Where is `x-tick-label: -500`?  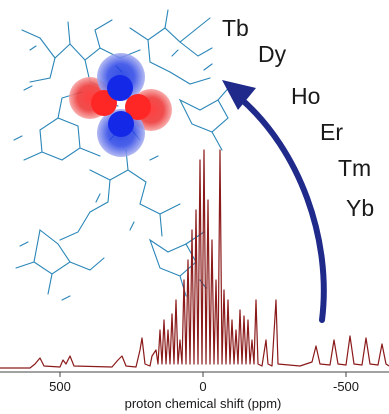 x-tick-label: -500 is located at coordinates (346, 386).